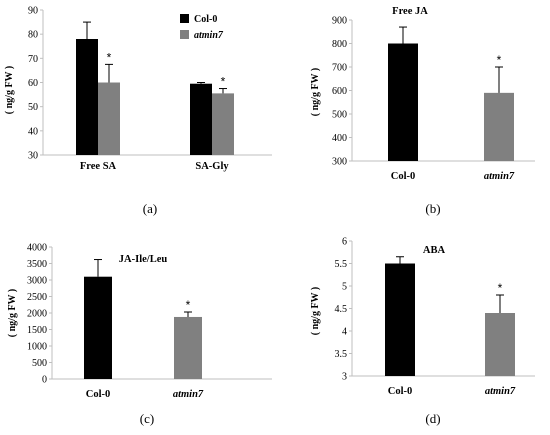  Describe the element at coordinates (339, 21) in the screenshot. I see `y-tick-label: 900` at that location.